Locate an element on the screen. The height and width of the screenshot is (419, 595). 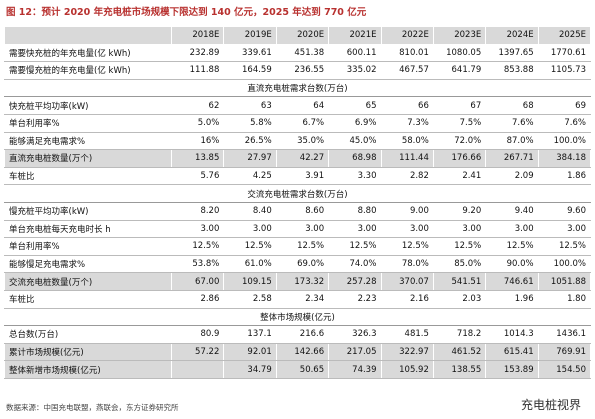
value-cell: 57.22 is located at coordinates (197, 352).